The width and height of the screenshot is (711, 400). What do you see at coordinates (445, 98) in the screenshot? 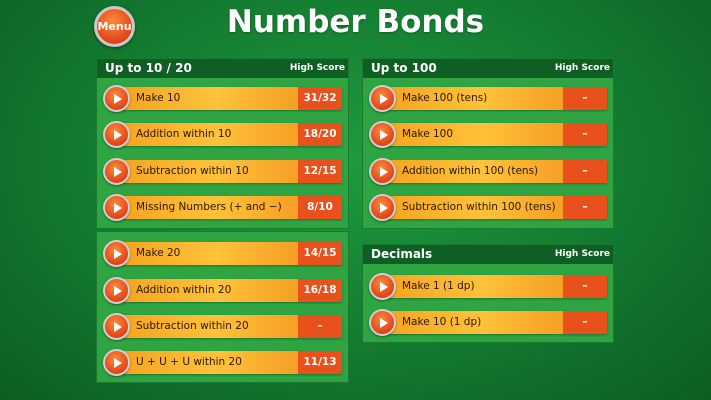
I see `activity-label: Make 100 (tens)` at bounding box center [445, 98].